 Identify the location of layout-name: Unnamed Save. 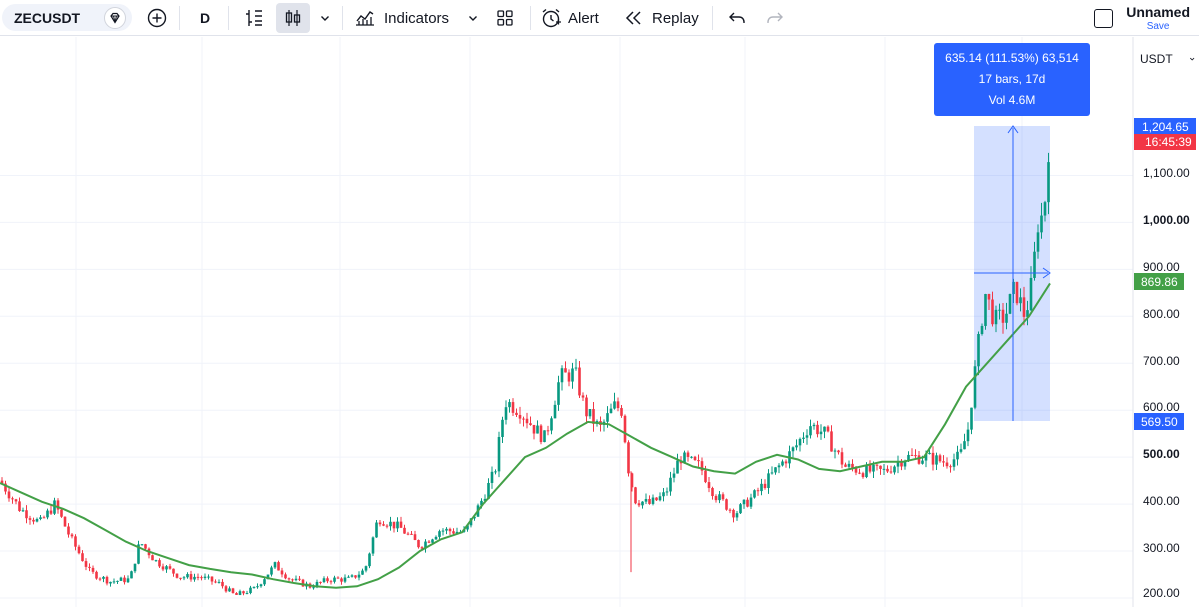
(1158, 18).